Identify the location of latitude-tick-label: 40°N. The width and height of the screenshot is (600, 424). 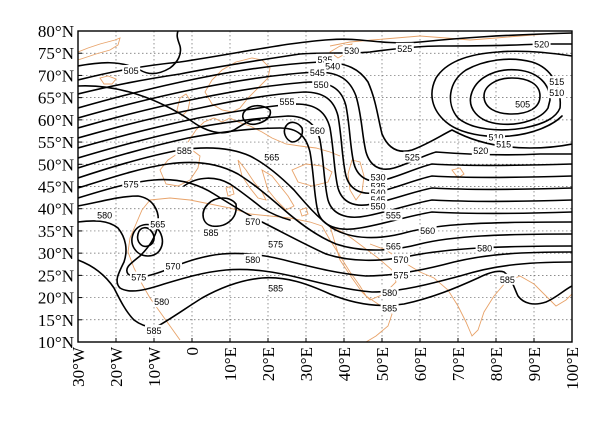
(56, 209).